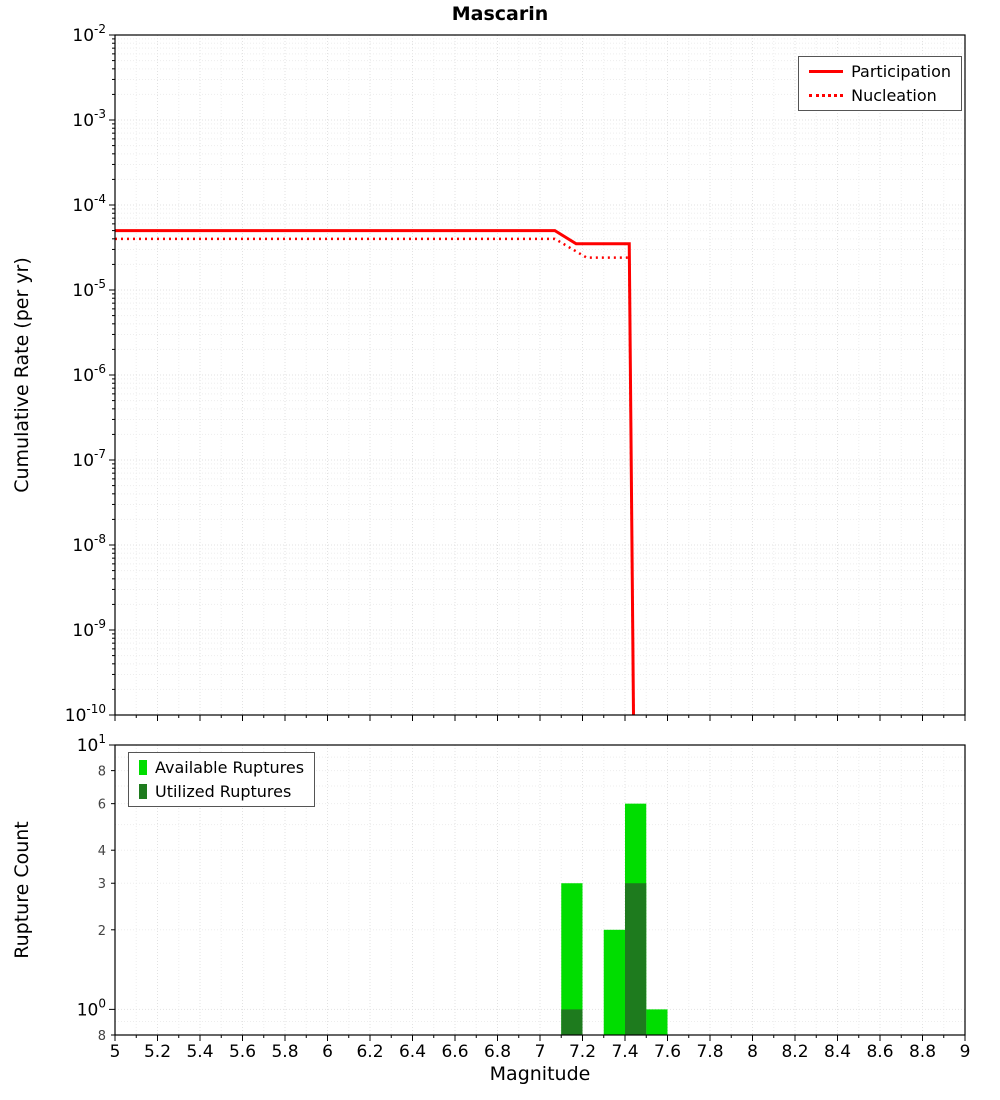 The image size is (1000, 1100). What do you see at coordinates (85, 714) in the screenshot?
I see `svg-text: 10⁻¹⁰` at bounding box center [85, 714].